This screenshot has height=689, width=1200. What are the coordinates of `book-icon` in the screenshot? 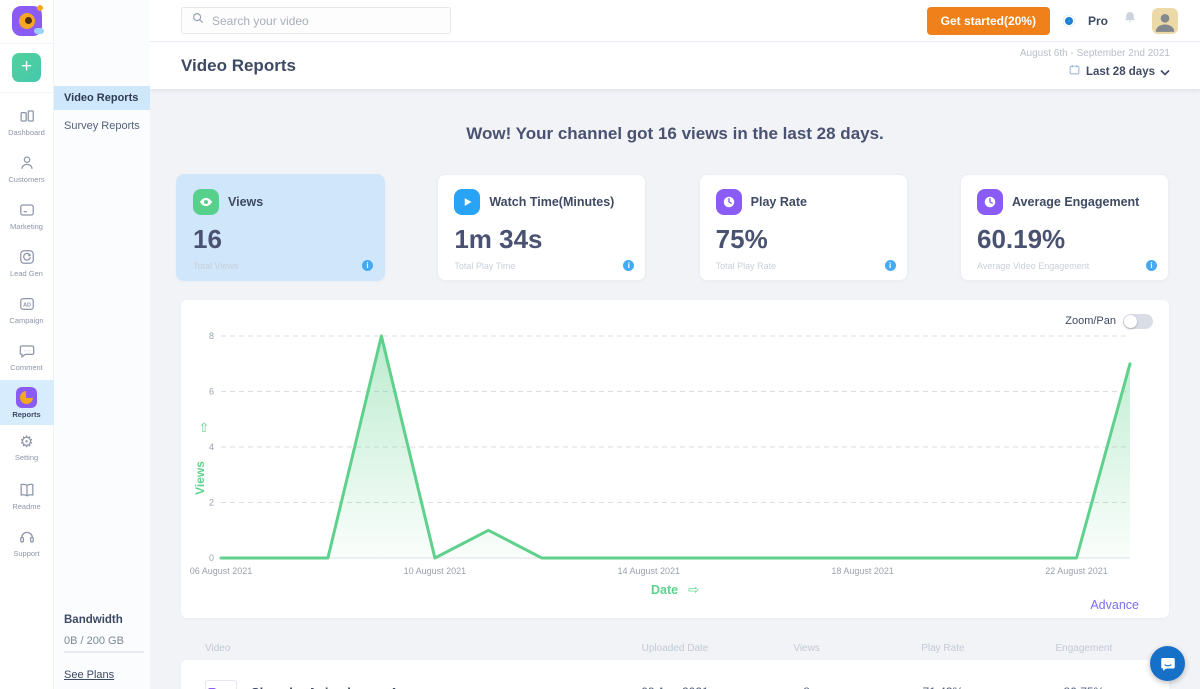 It's located at (27, 490).